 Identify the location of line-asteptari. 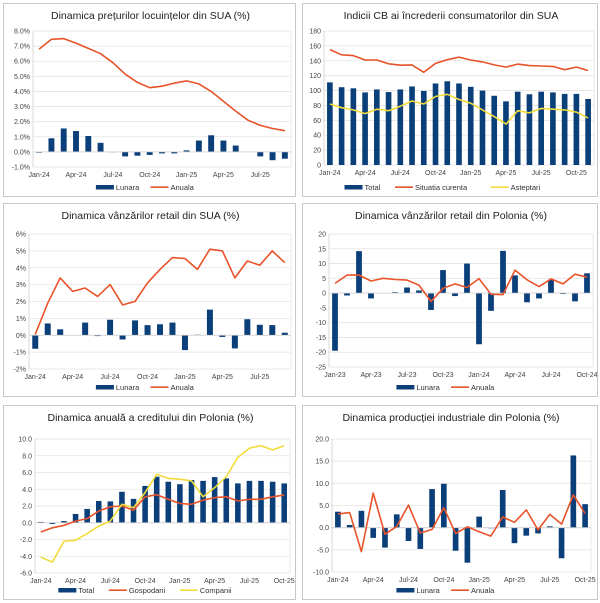
(459, 109).